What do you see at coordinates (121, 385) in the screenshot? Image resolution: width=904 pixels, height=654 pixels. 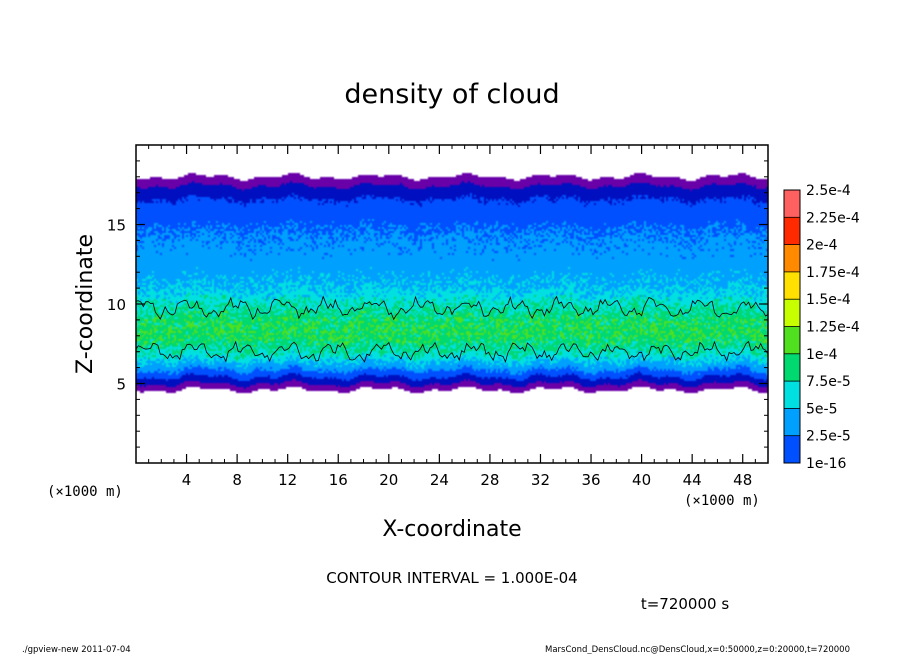 I see `y-tick-label: 5` at bounding box center [121, 385].